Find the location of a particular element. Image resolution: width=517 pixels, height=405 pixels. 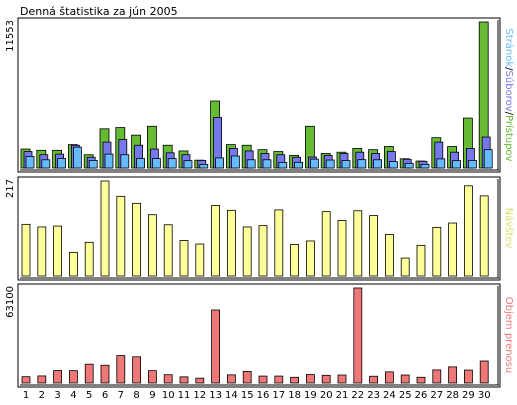

x-tick-label: 28 is located at coordinates (452, 395).